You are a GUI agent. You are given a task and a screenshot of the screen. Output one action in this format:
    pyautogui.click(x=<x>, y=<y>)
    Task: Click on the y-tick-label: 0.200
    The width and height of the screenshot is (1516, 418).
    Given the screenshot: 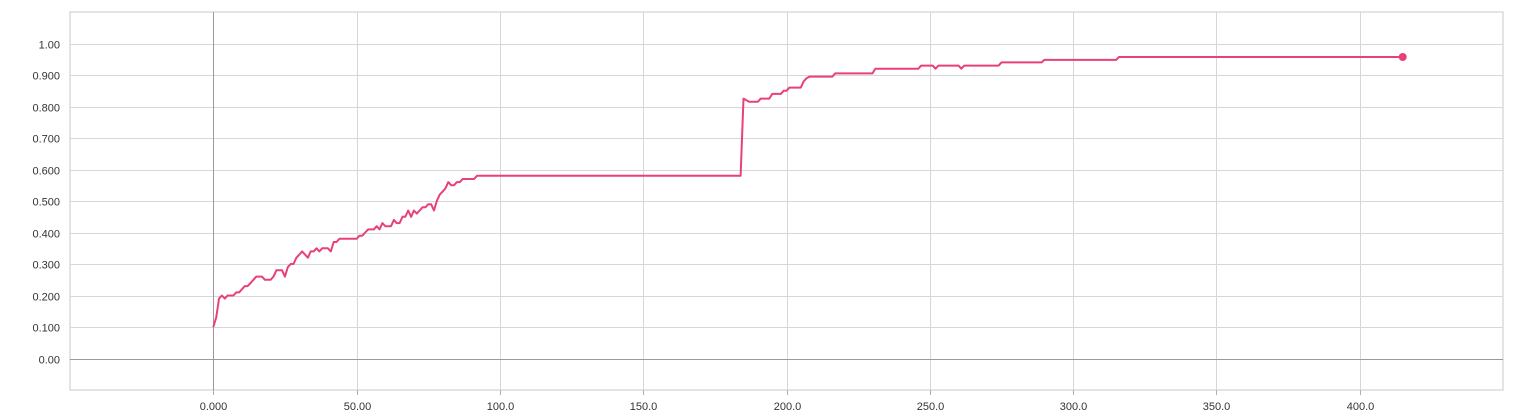 What is the action you would take?
    pyautogui.click(x=46, y=298)
    